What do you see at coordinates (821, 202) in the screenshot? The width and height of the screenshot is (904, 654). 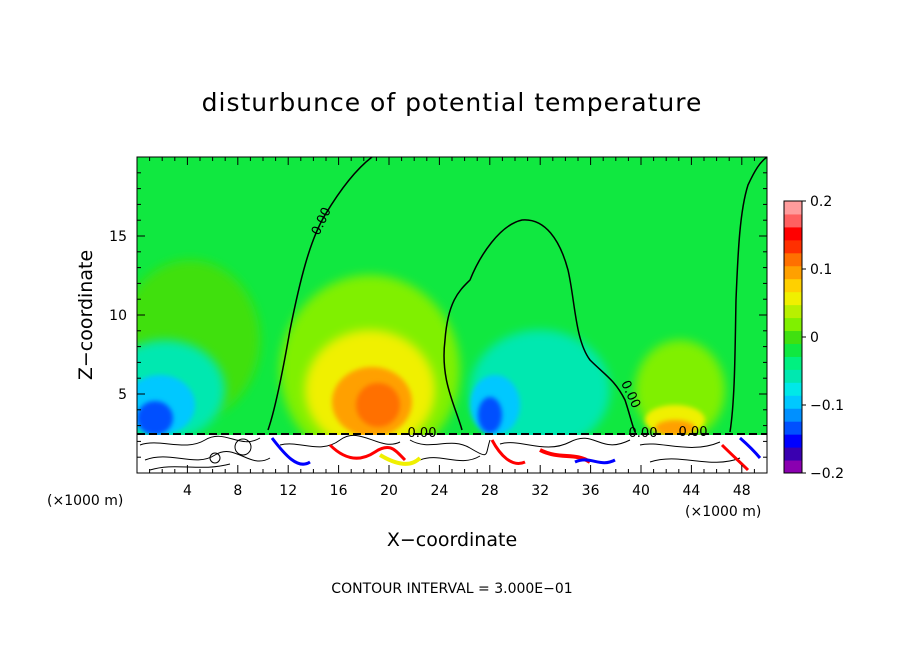 I see `colorbar-tick-label: 0.2` at bounding box center [821, 202].